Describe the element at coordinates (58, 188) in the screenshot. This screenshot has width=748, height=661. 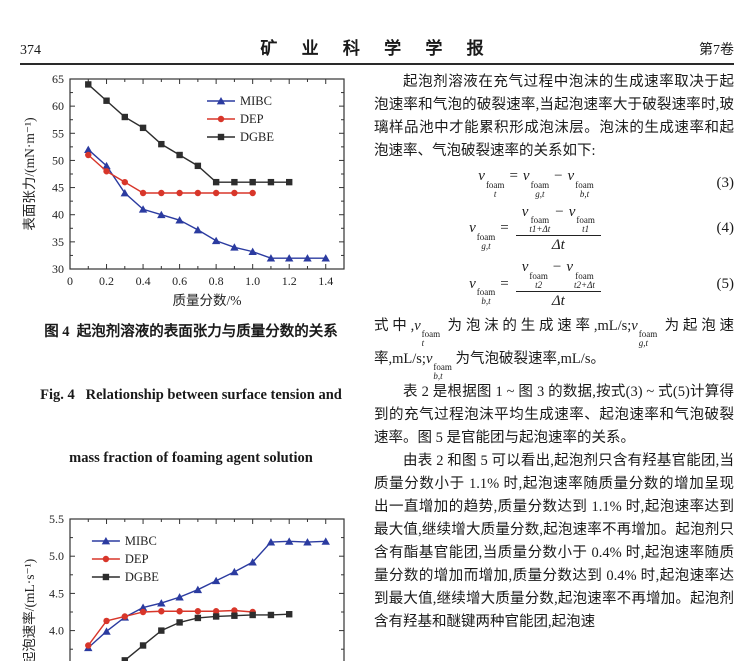
I see `svg-text: 45` at that location.